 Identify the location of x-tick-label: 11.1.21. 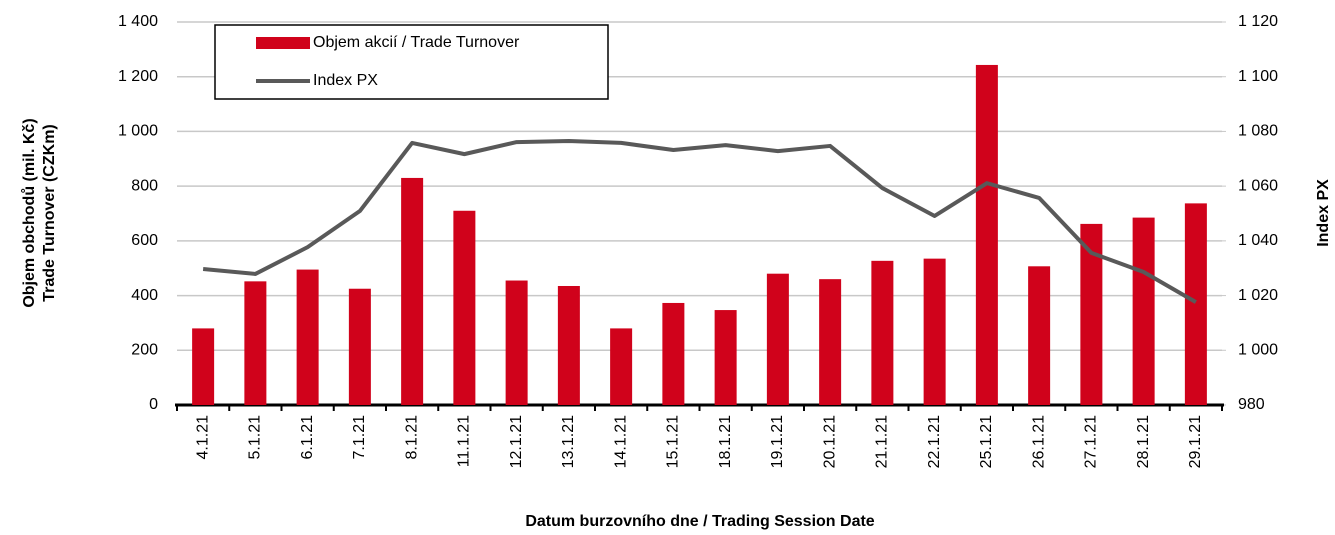
(464, 441).